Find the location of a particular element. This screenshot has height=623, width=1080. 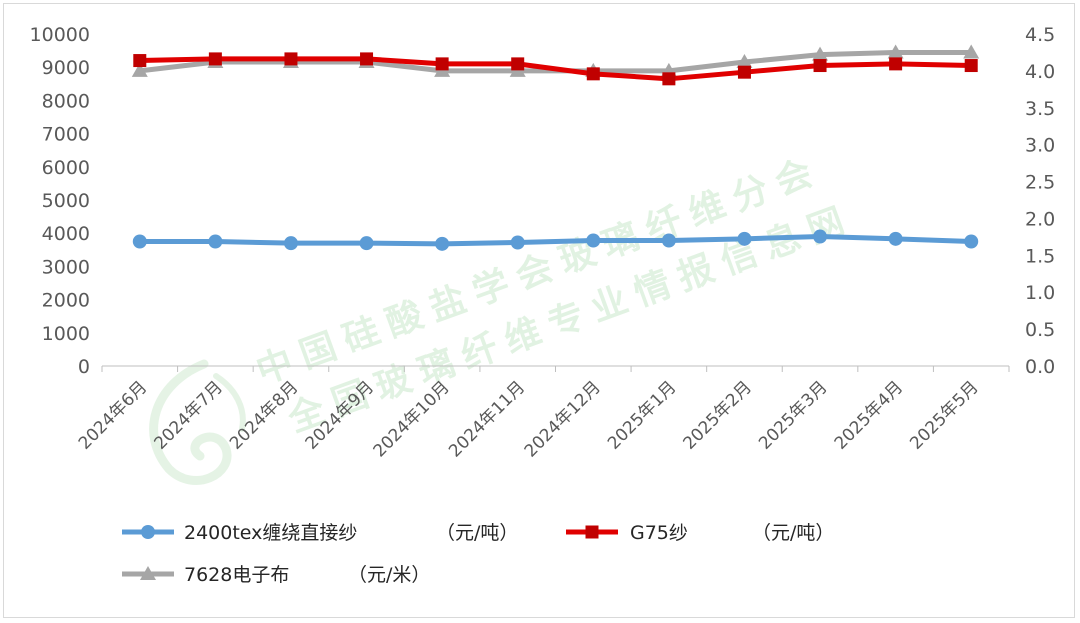

x-tick-label: 2024年6月 is located at coordinates (113, 415).